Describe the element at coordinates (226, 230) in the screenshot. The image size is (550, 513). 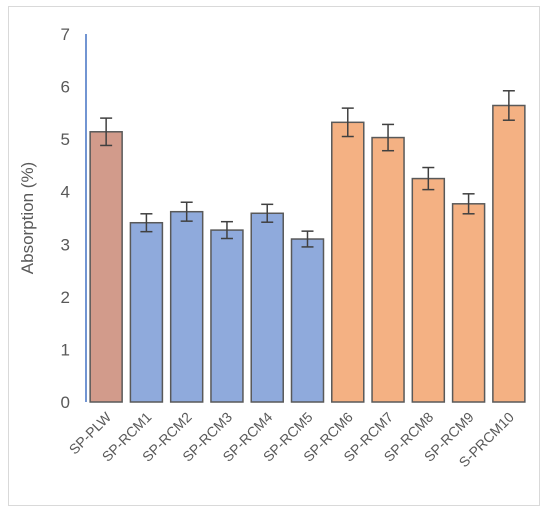
I see `error-bar-sp-rcm3` at that location.